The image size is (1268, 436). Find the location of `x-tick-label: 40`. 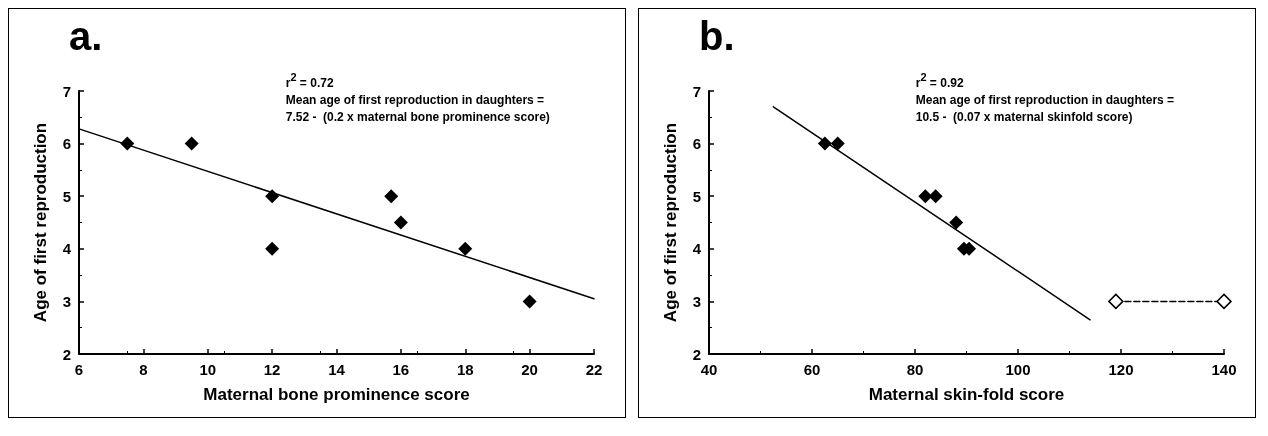

x-tick-label: 40 is located at coordinates (709, 369).